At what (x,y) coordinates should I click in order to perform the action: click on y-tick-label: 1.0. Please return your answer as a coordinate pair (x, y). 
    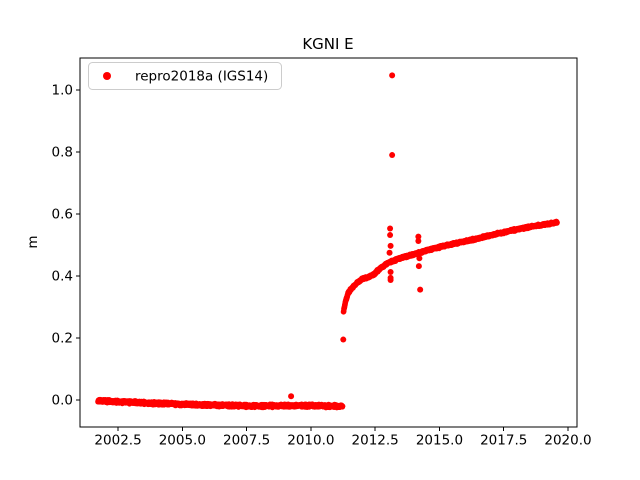
    Looking at the image, I should click on (62, 90).